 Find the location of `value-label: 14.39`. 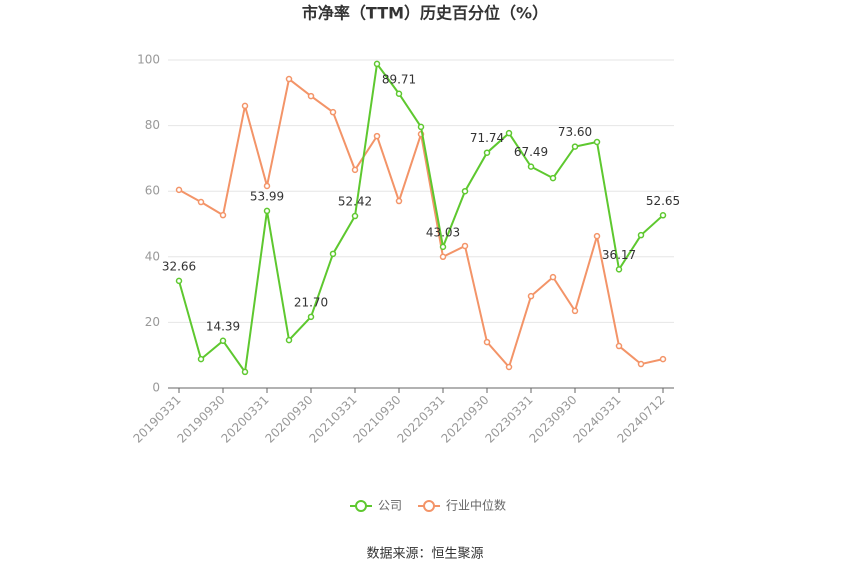

value-label: 14.39 is located at coordinates (223, 326).